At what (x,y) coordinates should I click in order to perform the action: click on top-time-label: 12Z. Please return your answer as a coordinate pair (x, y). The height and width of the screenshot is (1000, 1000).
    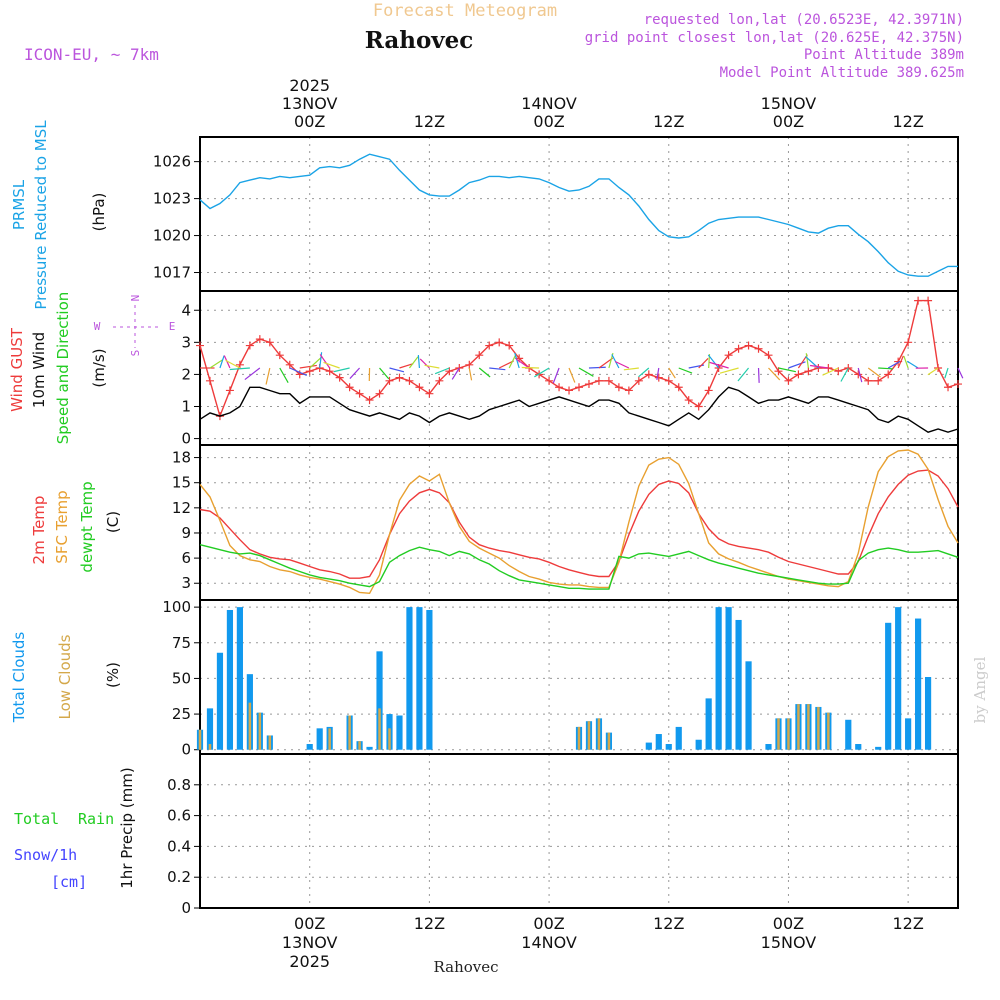
    Looking at the image, I should click on (668, 121).